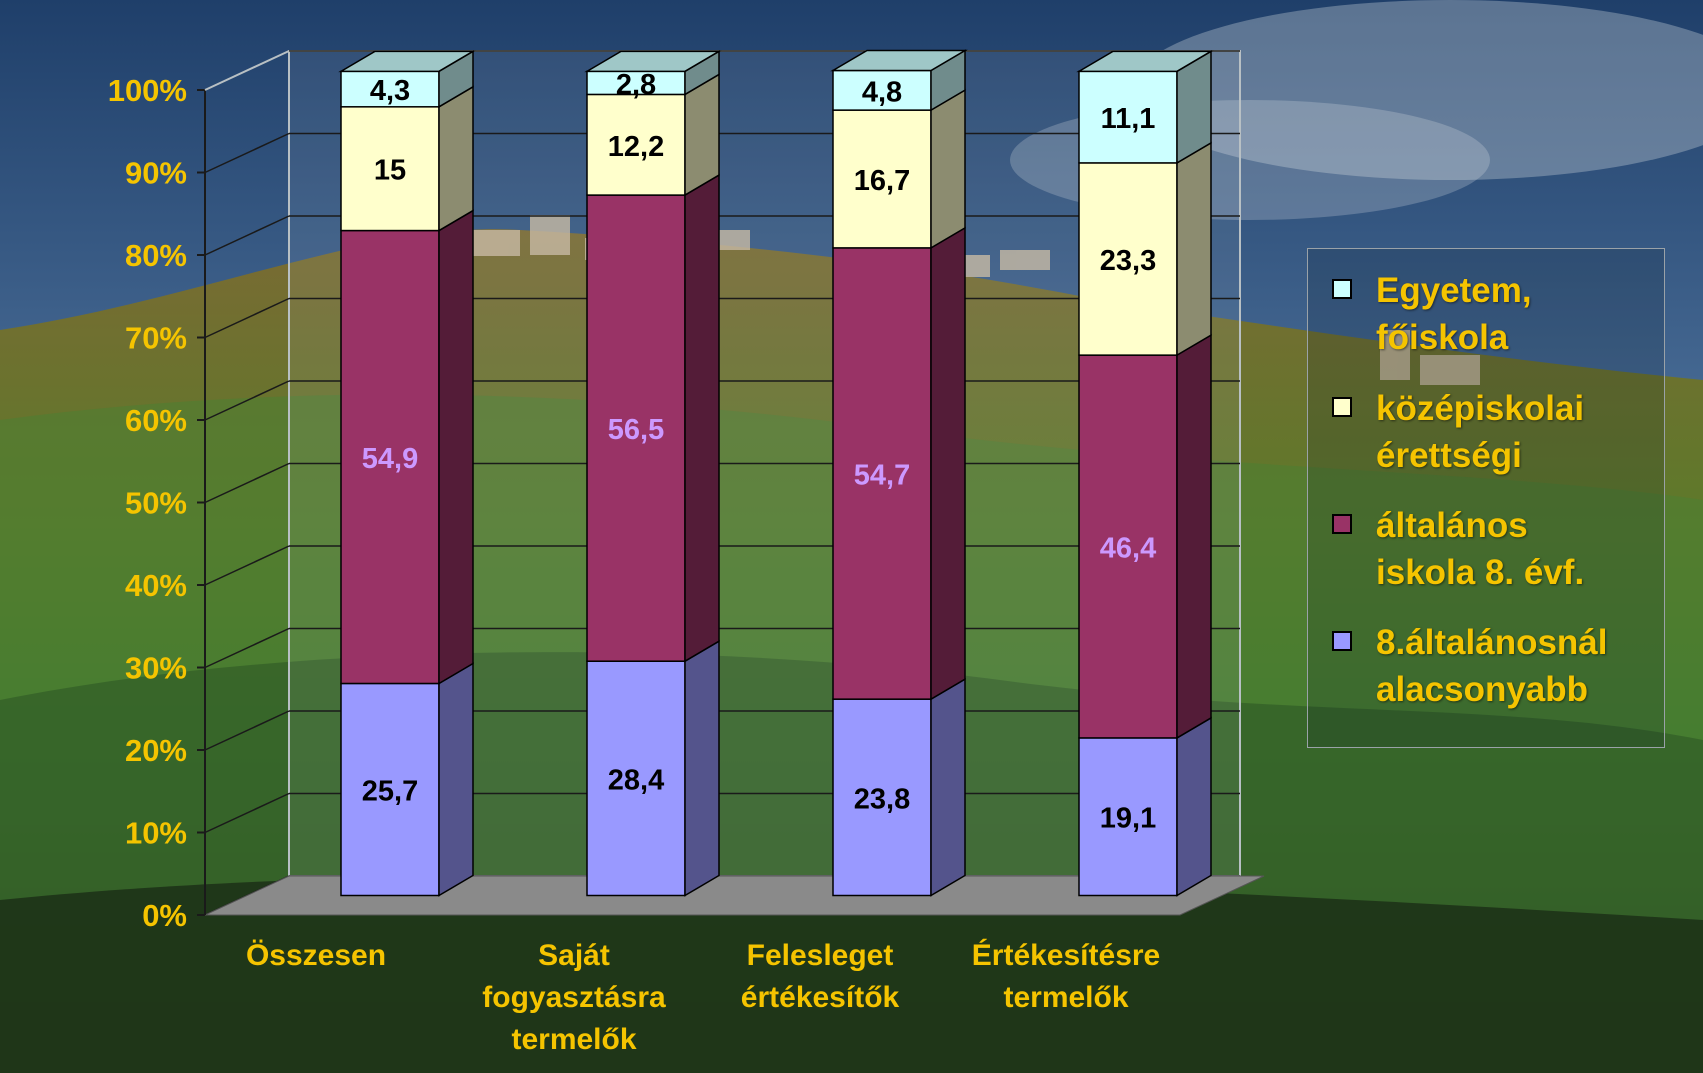  I want to click on data-label: 28,4, so click(636, 780).